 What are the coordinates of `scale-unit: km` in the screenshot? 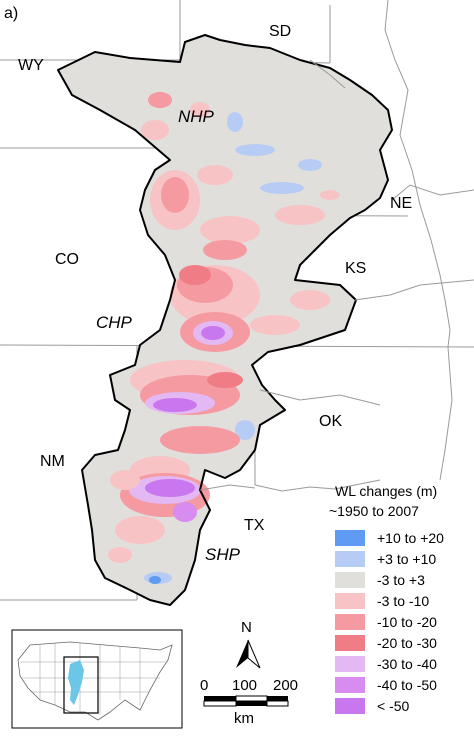 It's located at (244, 718).